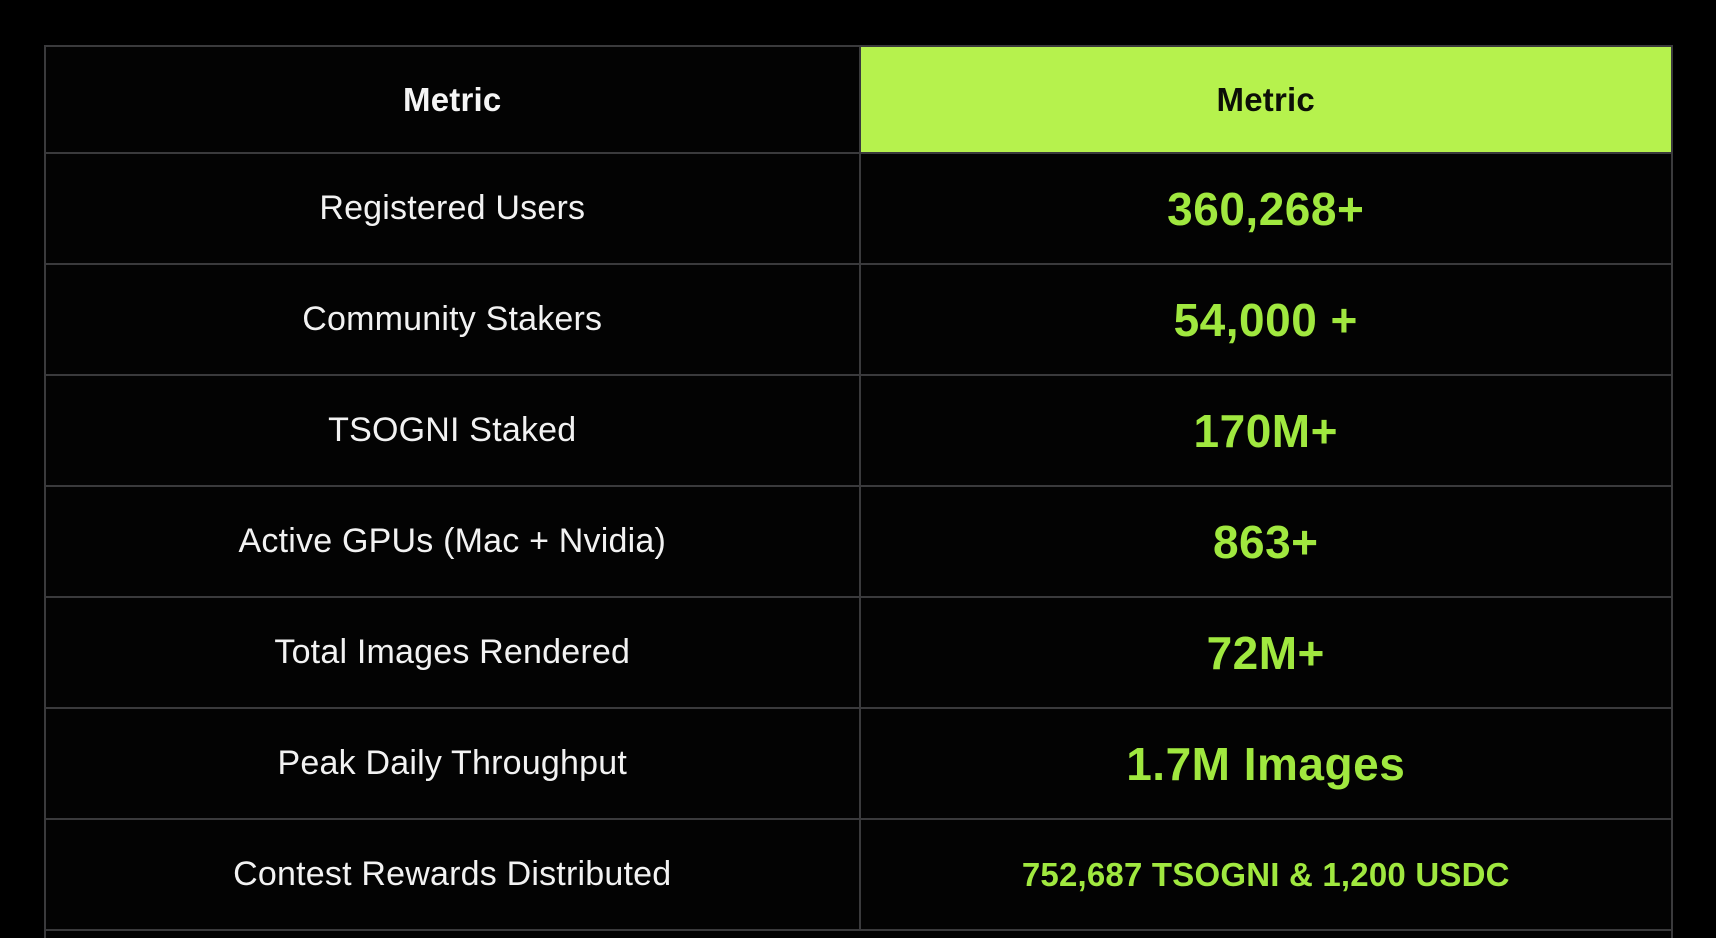 The height and width of the screenshot is (938, 1716). Describe the element at coordinates (1265, 763) in the screenshot. I see `metric-value: 1.7M Images` at that location.